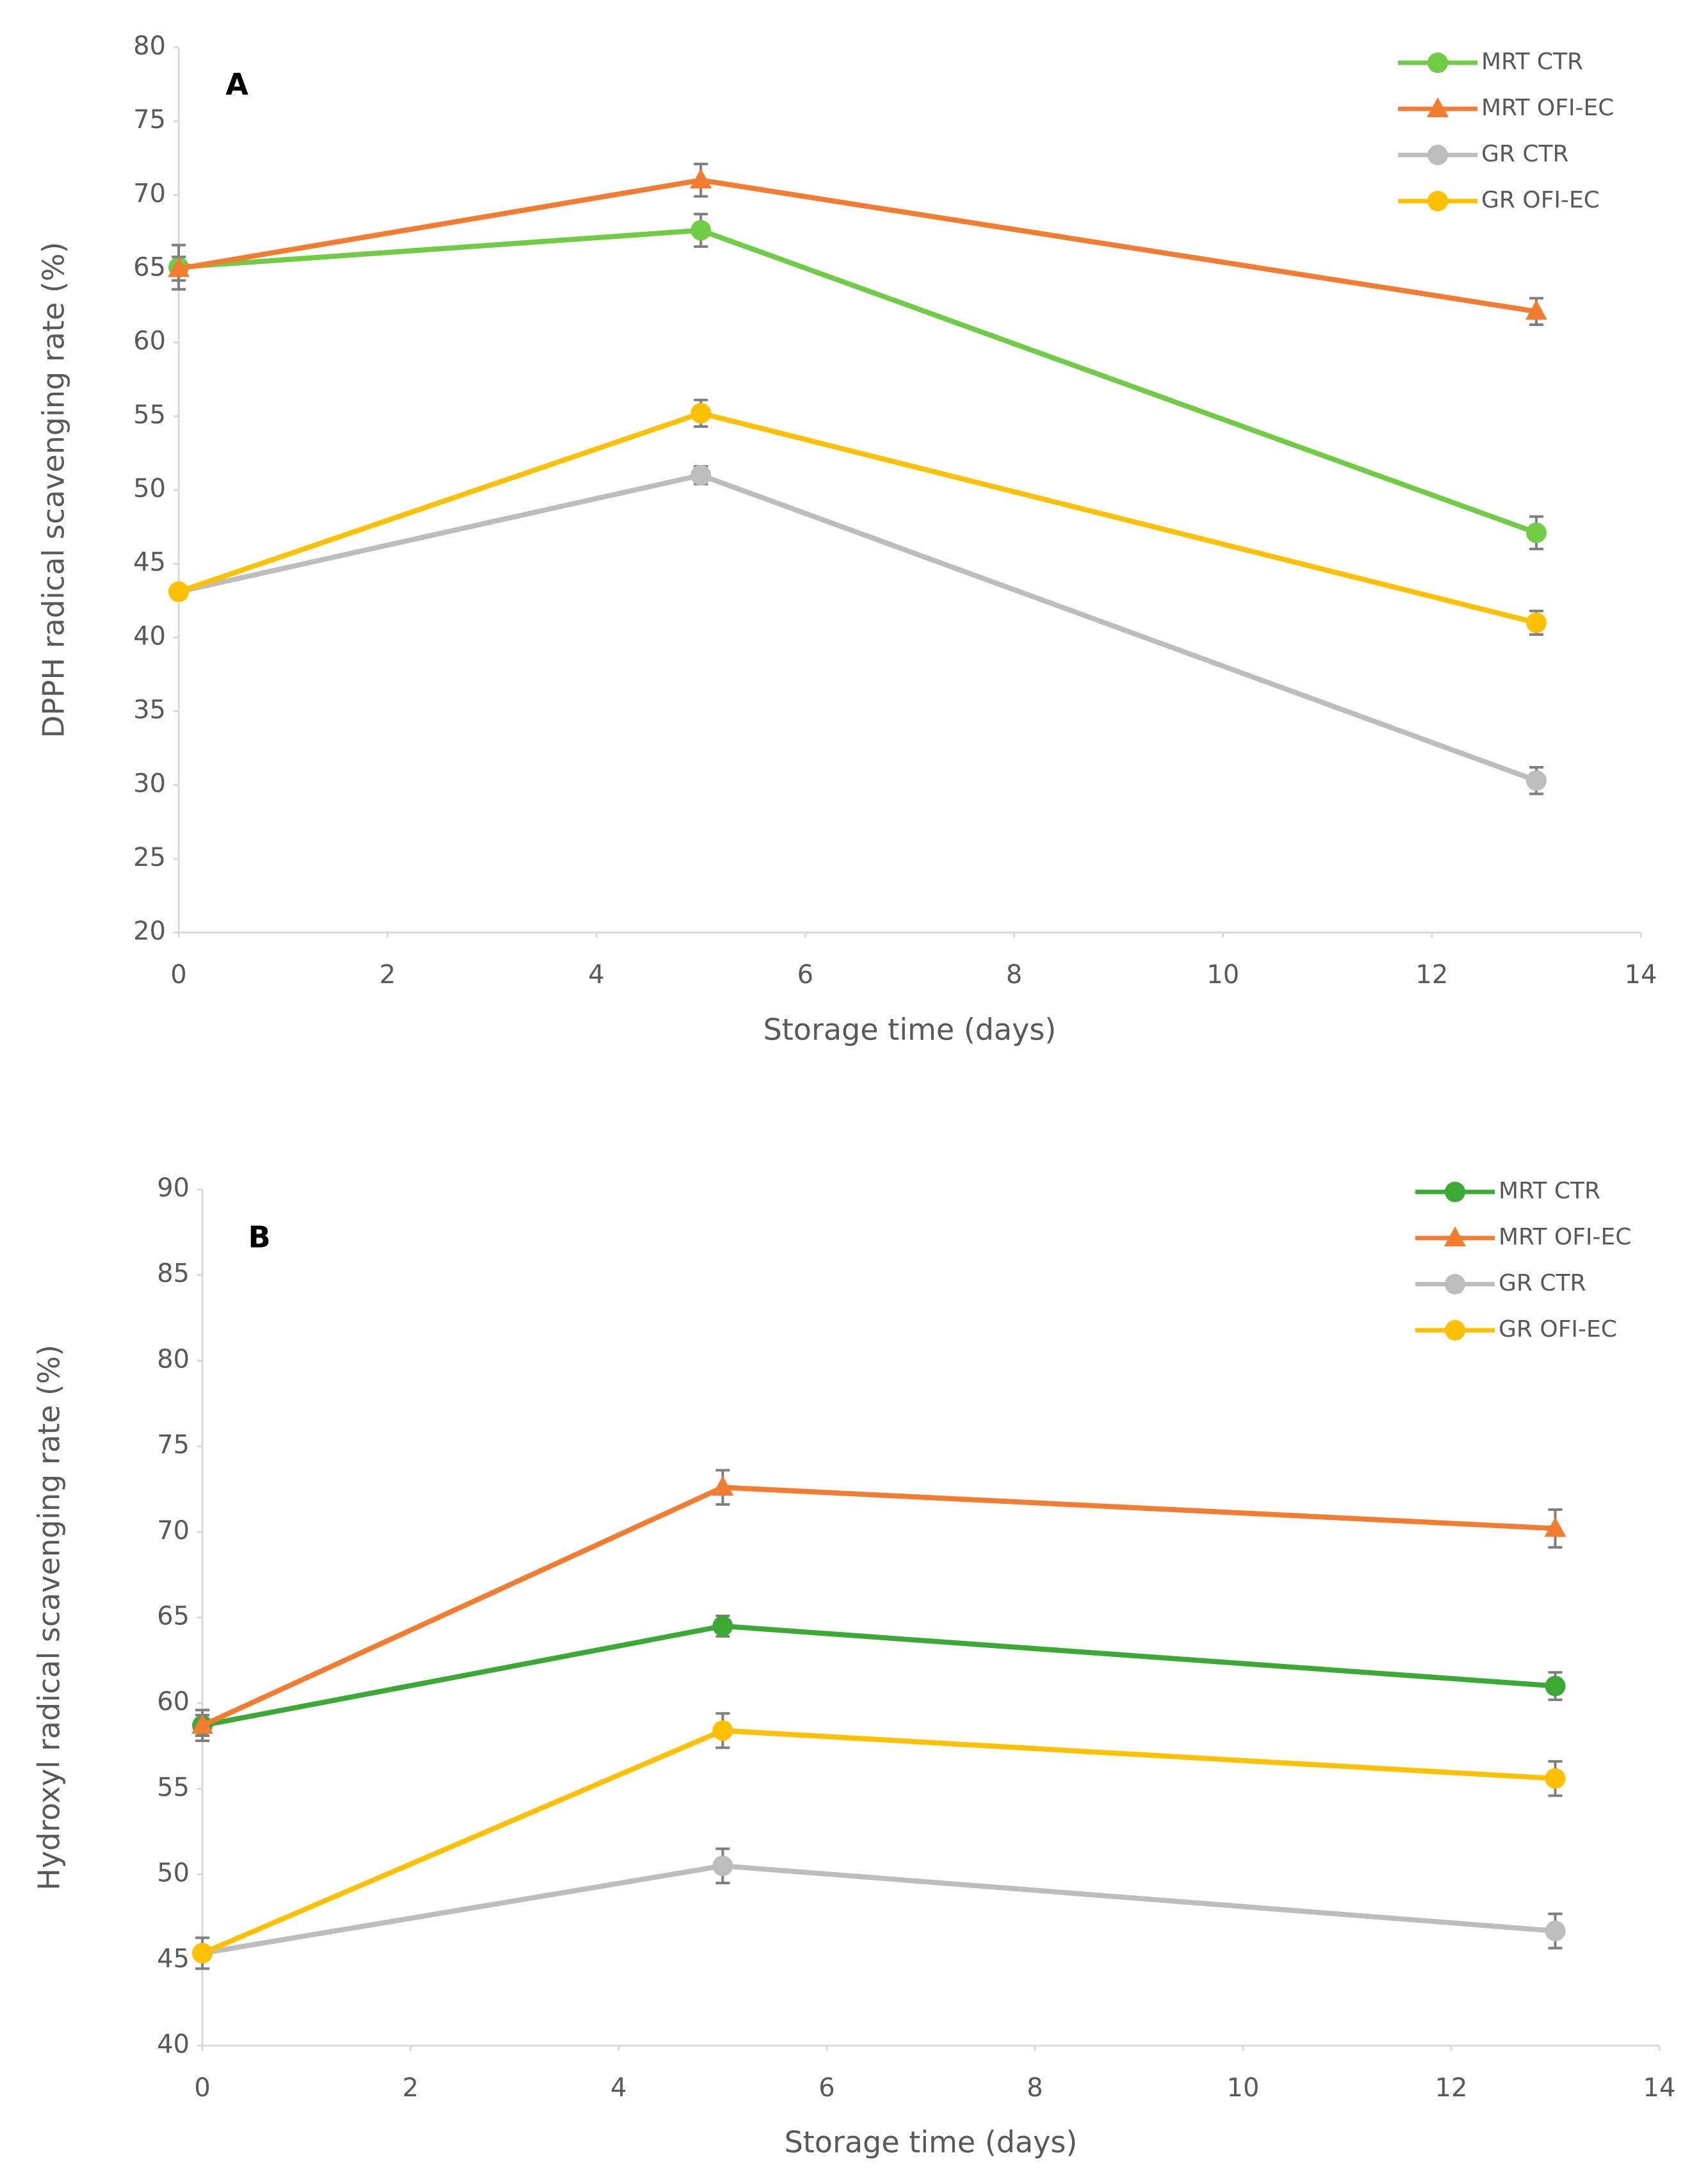 The image size is (1708, 2177). What do you see at coordinates (54, 490) in the screenshot?
I see `y-axis-title: DPPH radical scavenging rate (%)` at bounding box center [54, 490].